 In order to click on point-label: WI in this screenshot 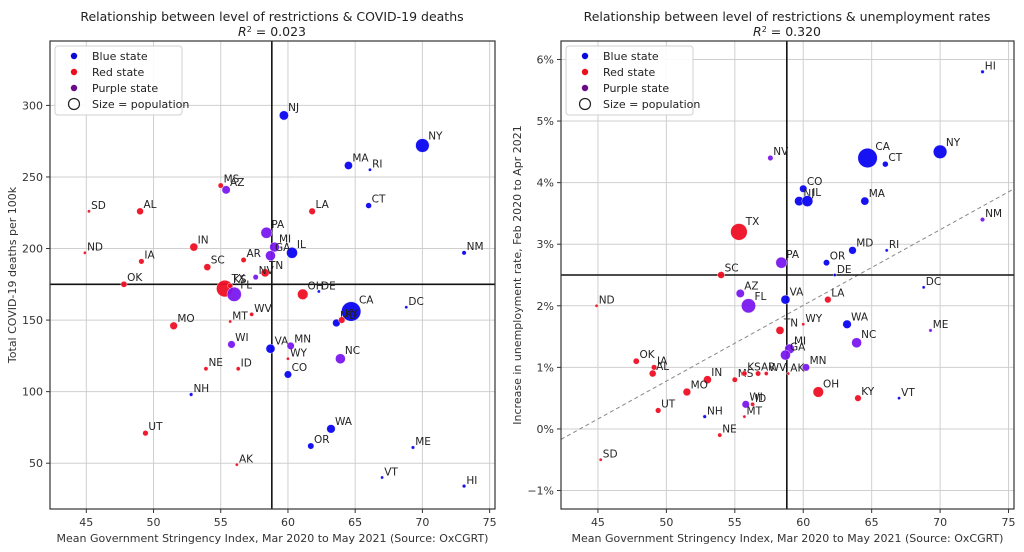, I will do `click(241, 338)`.